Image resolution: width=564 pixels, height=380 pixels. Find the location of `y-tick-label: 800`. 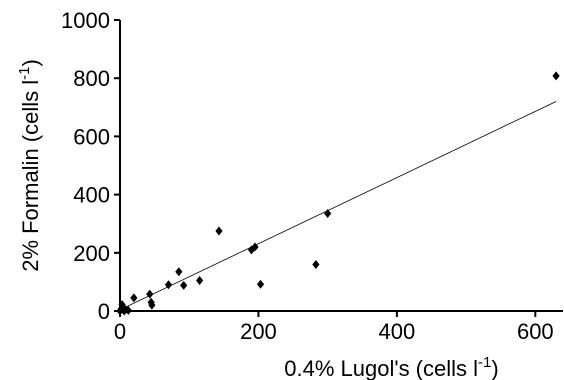

y-tick-label: 800 is located at coordinates (91, 78).